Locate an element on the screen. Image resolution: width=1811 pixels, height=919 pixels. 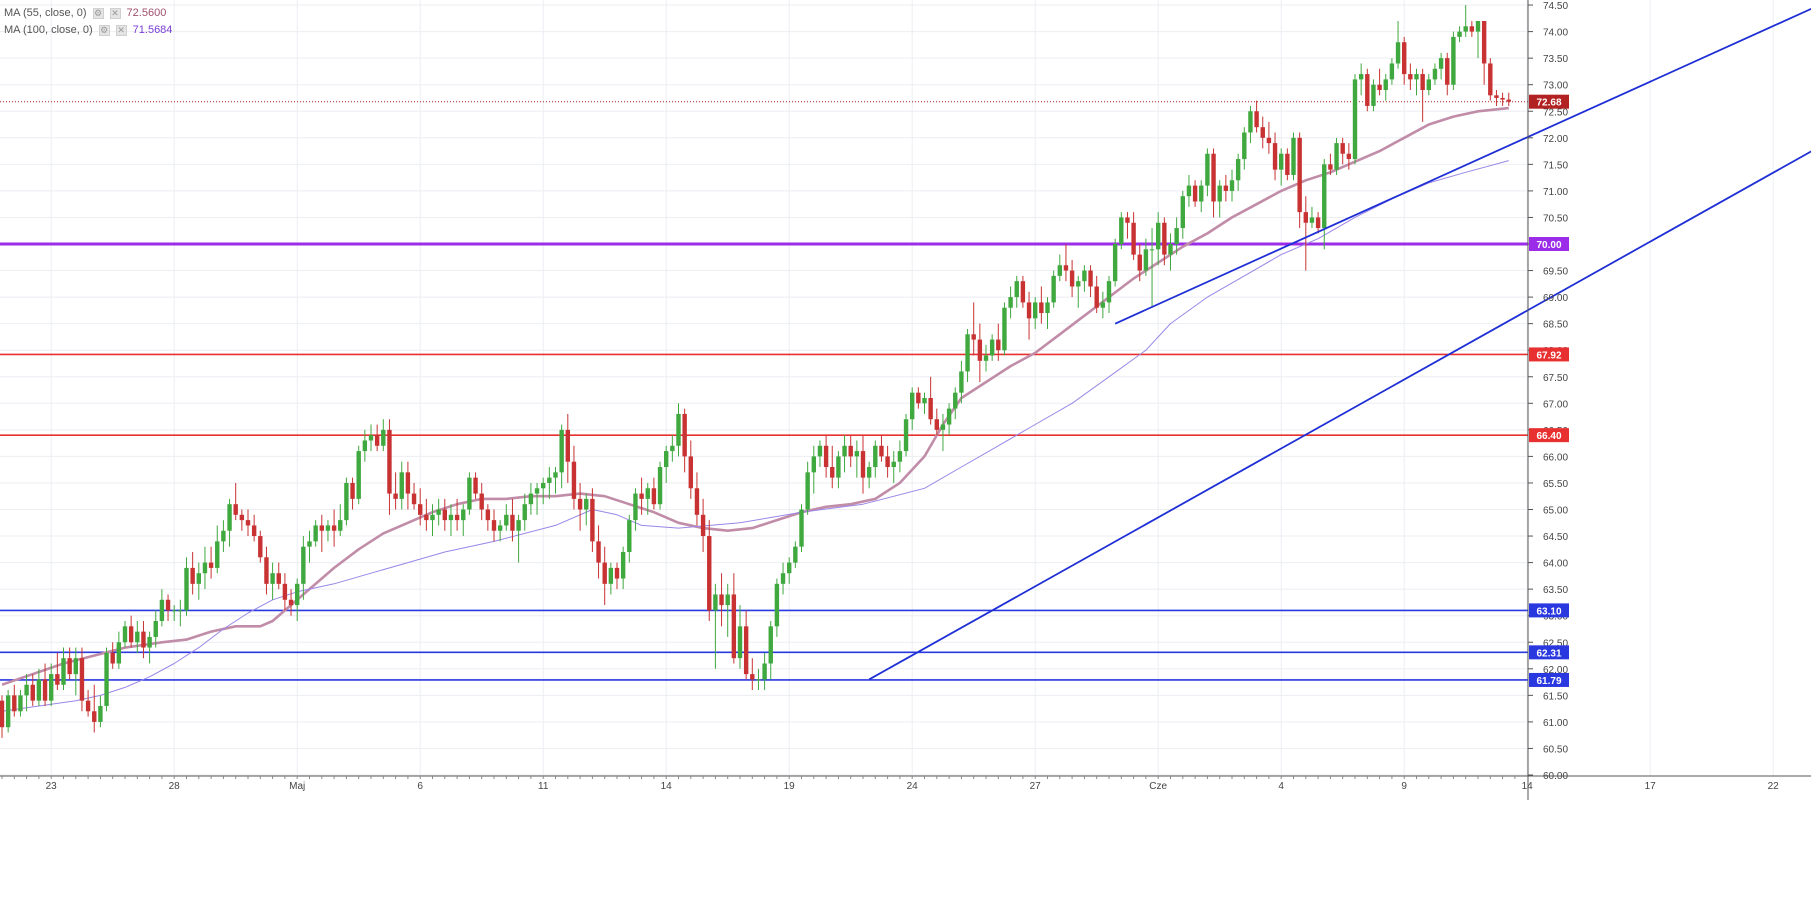
x-tick-label: 23 is located at coordinates (52, 786).